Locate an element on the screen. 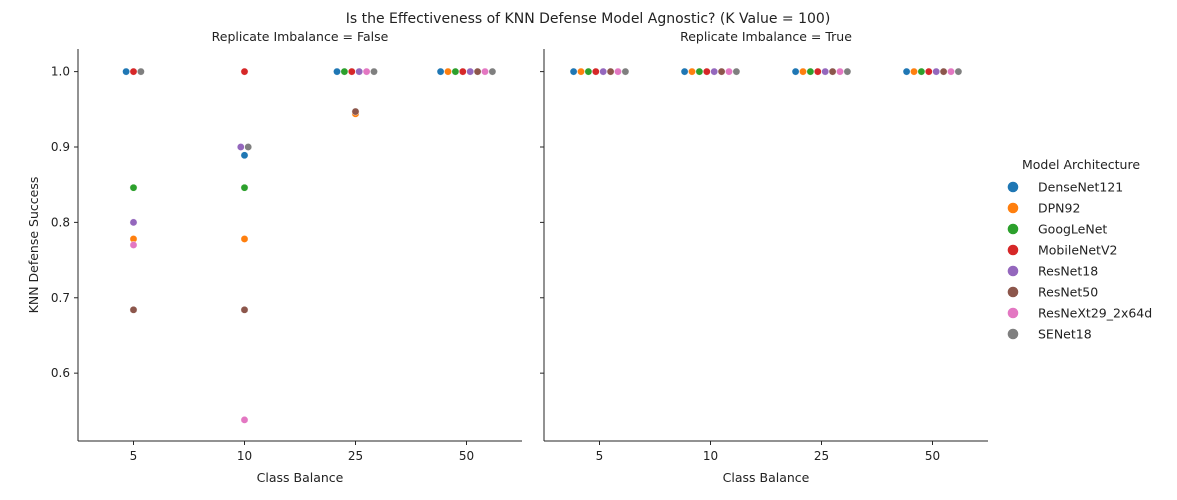  legend-label: DenseNet121 is located at coordinates (1080, 187).